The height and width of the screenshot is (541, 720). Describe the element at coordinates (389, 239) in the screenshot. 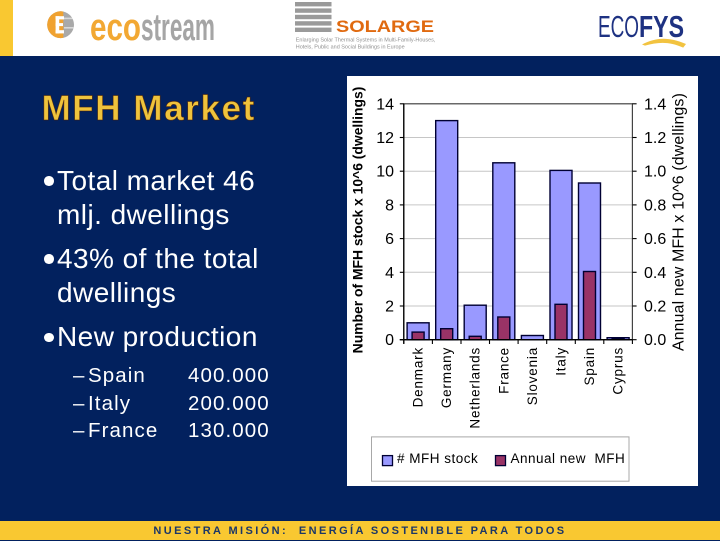

I see `svg-text: 6` at that location.